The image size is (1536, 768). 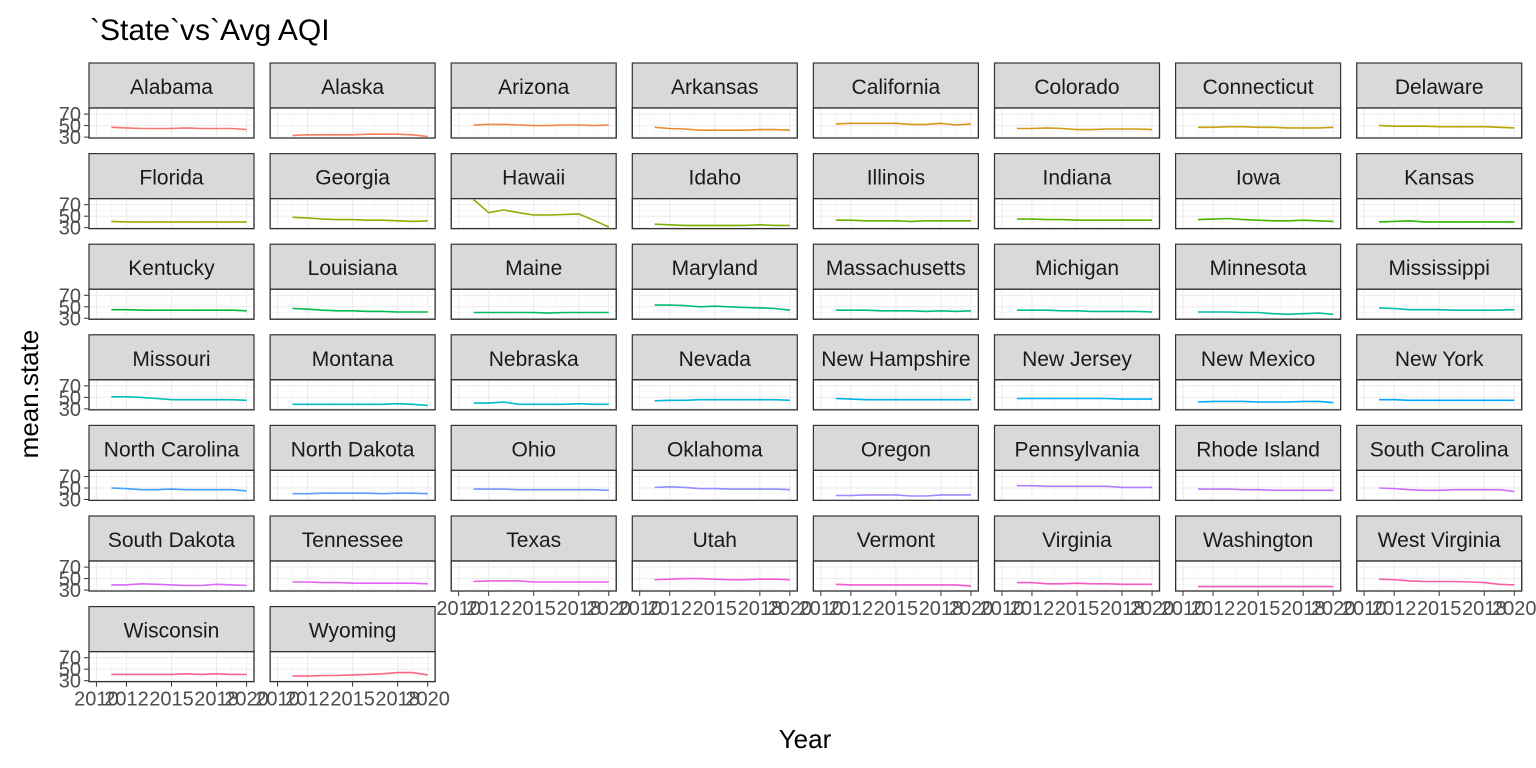 I want to click on facet-panel-border-north-dakota, so click(x=352, y=485).